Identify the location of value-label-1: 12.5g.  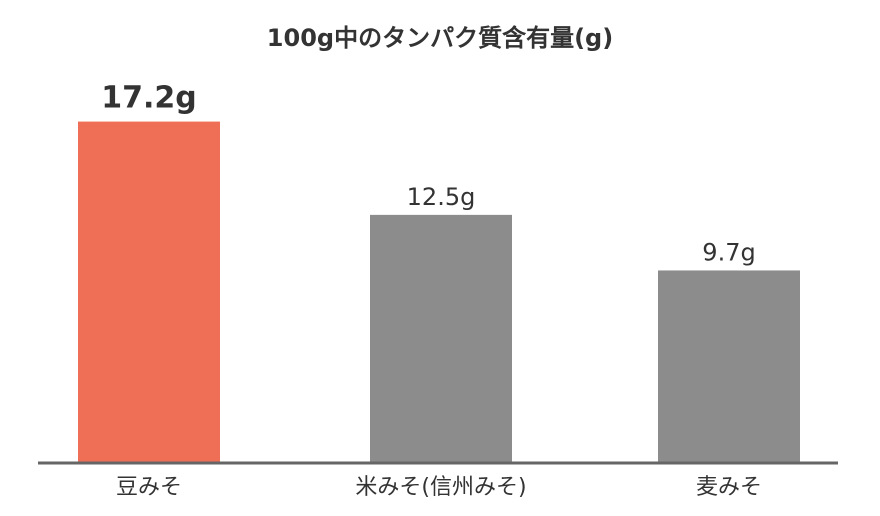
(441, 197).